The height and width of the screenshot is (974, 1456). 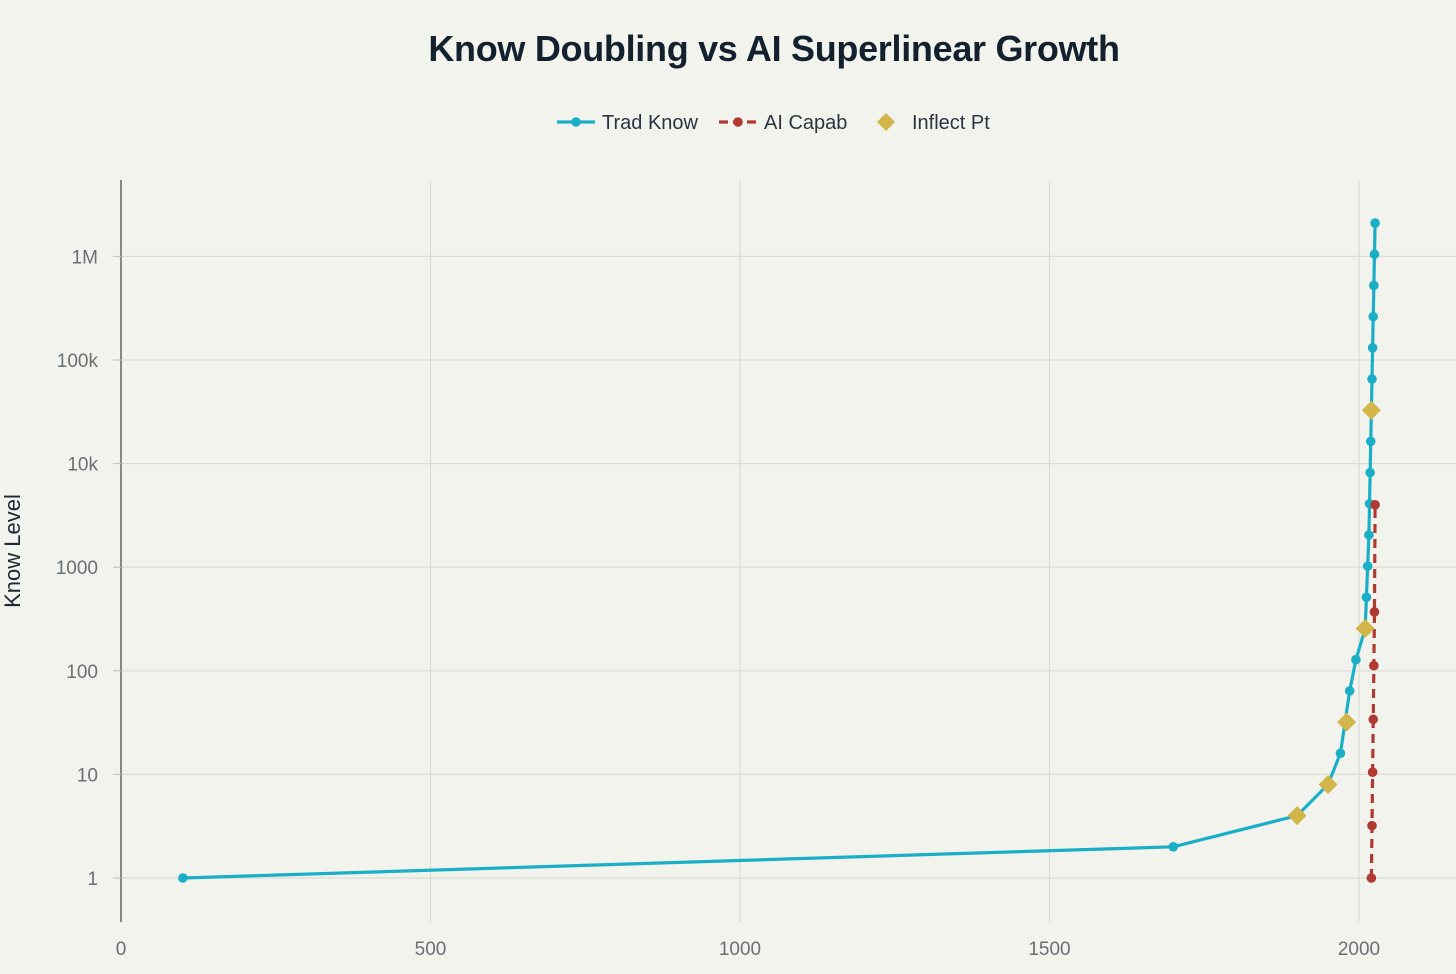 What do you see at coordinates (886, 122) in the screenshot?
I see `legend-swatch-diamond` at bounding box center [886, 122].